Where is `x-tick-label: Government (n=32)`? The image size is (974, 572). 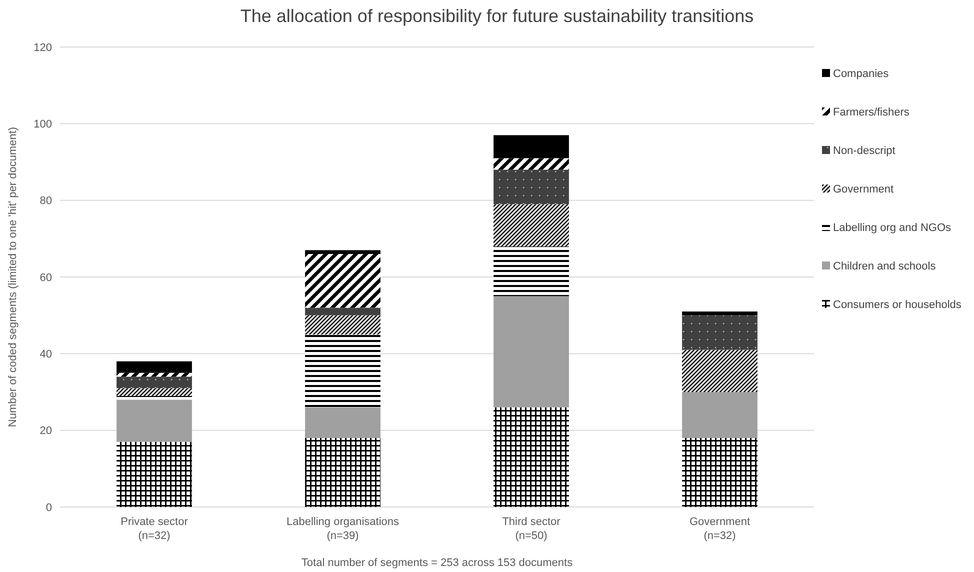
x-tick-label: Government (n=32) is located at coordinates (719, 529).